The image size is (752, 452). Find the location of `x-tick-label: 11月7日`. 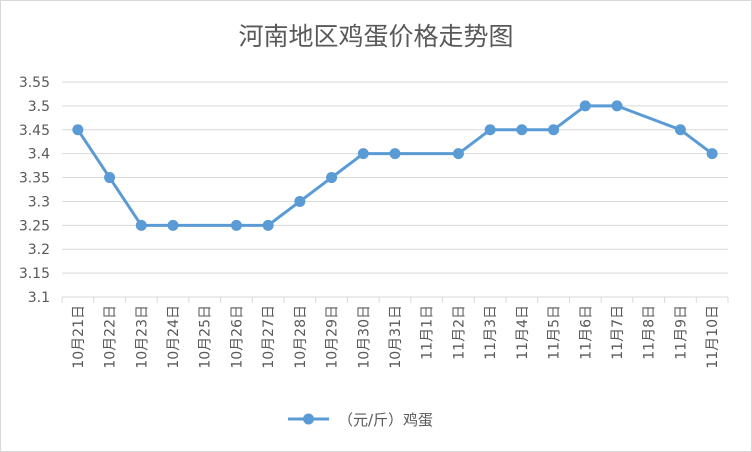

x-tick-label: 11月7日 is located at coordinates (618, 332).